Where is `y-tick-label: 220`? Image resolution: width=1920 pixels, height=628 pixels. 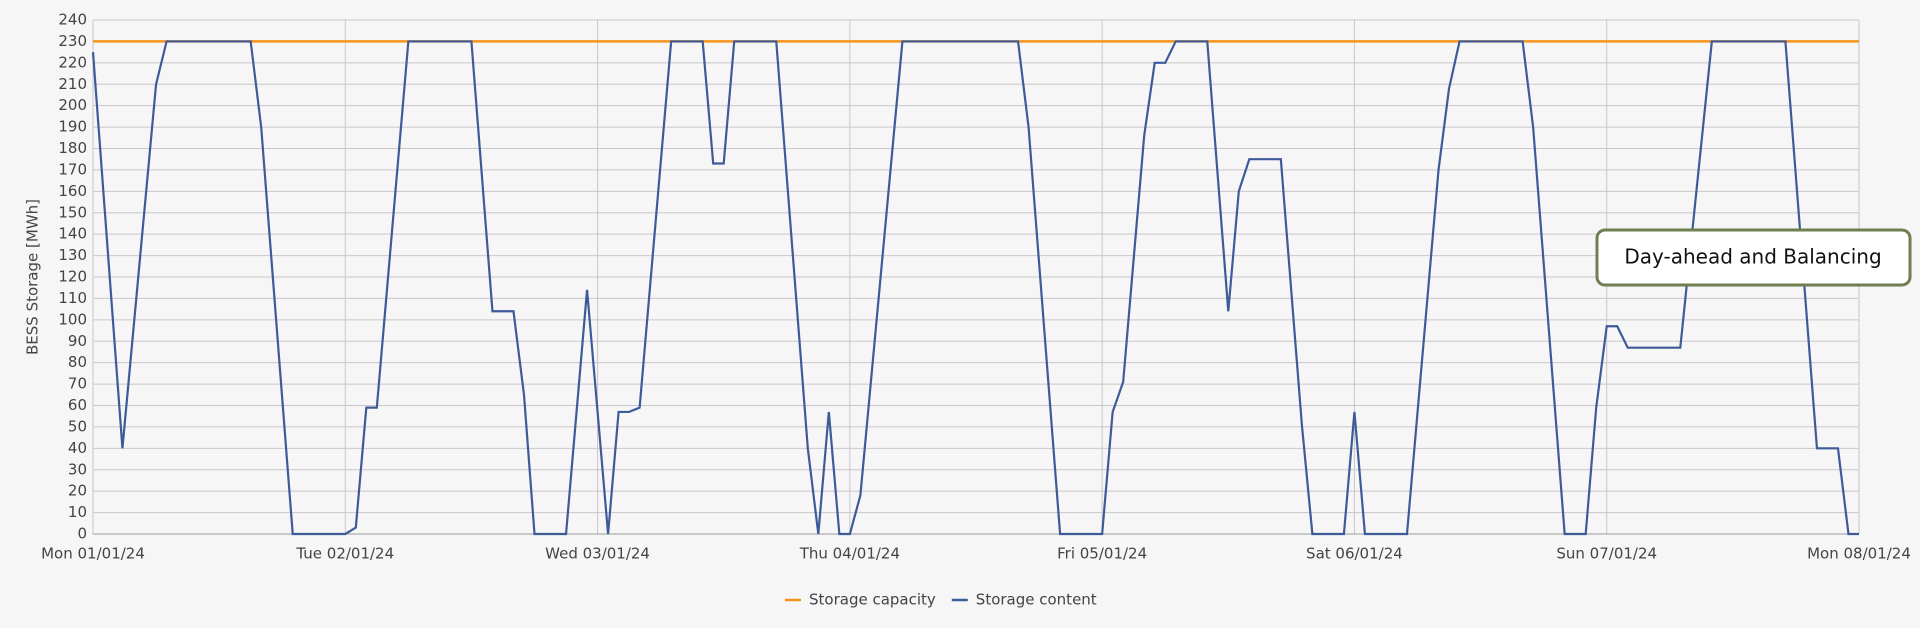
y-tick-label: 220 is located at coordinates (72, 62).